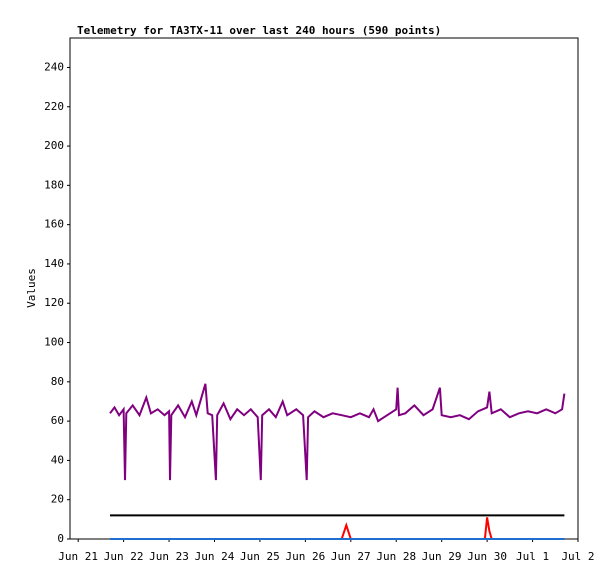 The image size is (615, 579). Describe the element at coordinates (442, 556) in the screenshot. I see `x-tick-label: Jun 29` at that location.